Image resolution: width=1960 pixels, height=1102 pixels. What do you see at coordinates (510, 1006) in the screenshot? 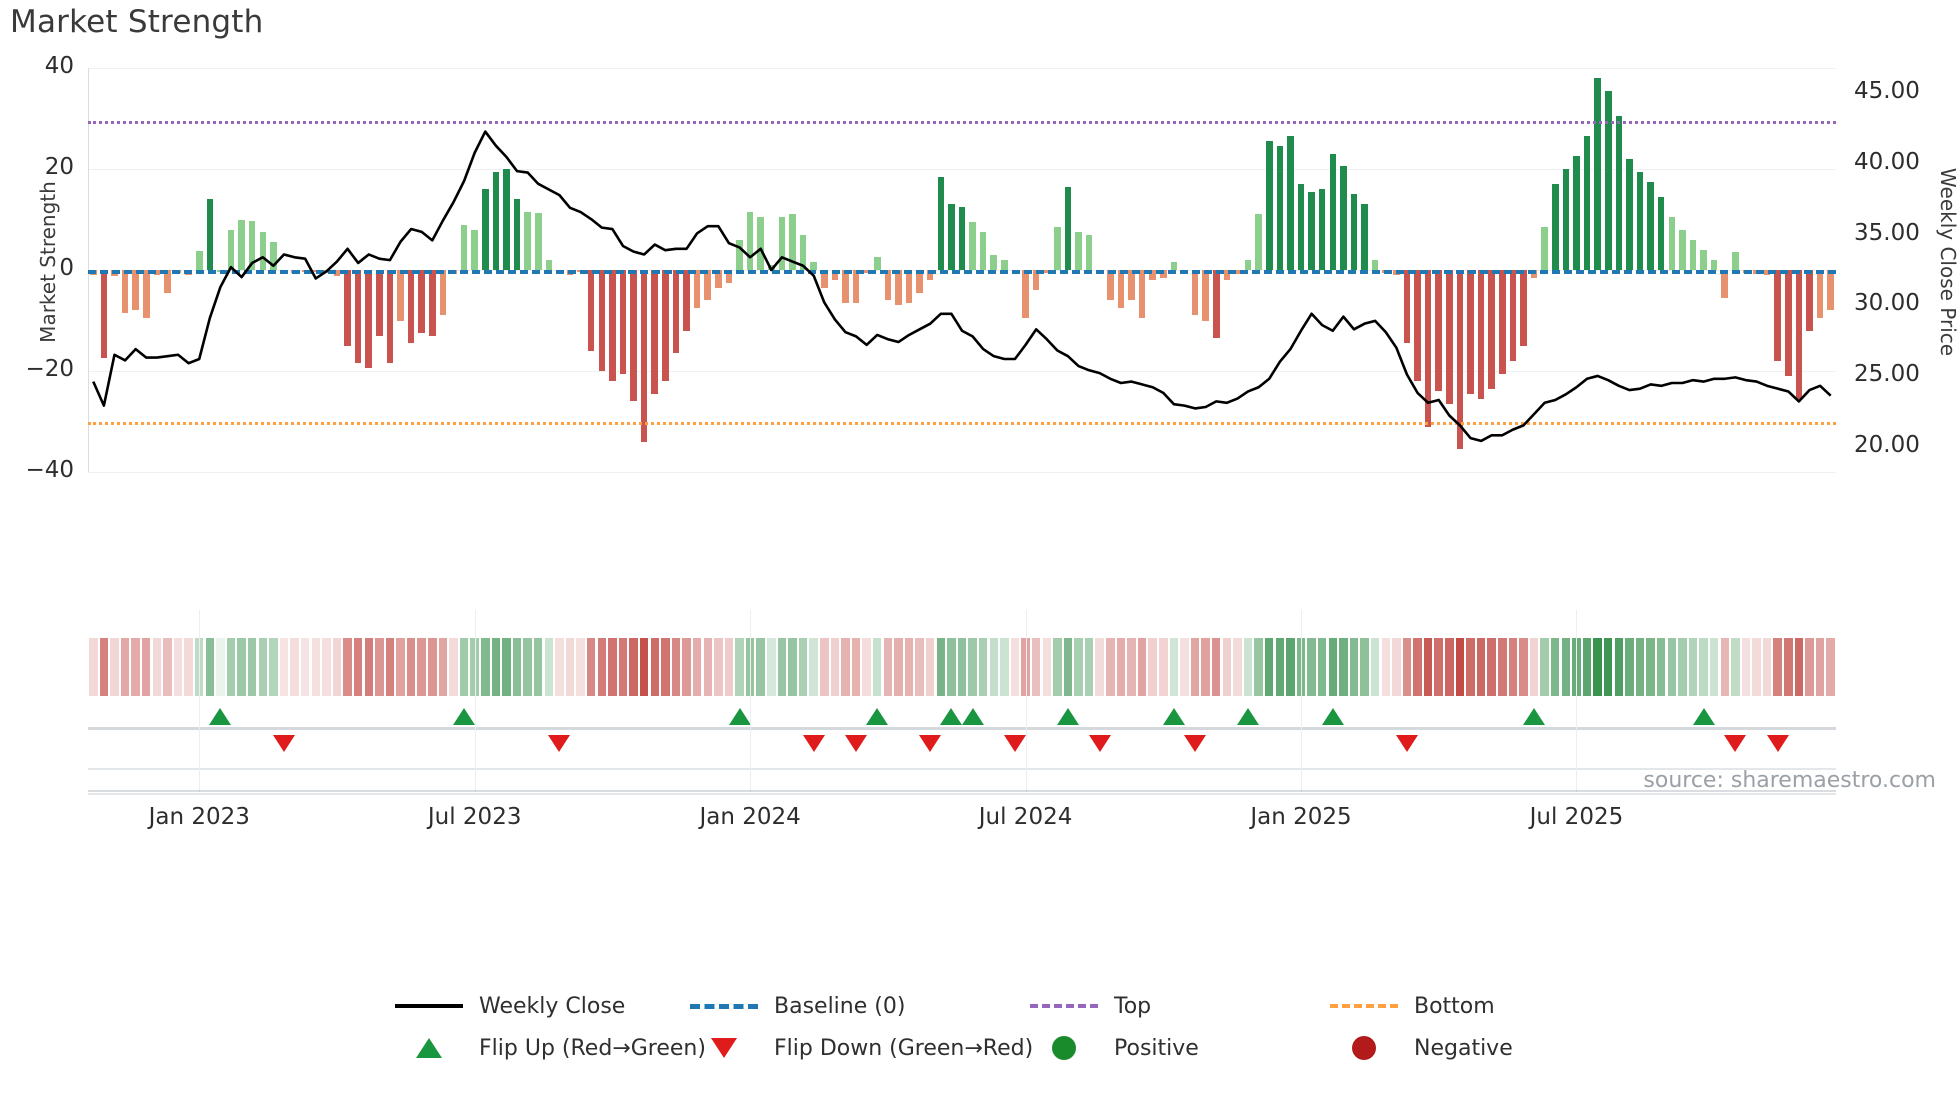
I see `legend-item-weekly-close: Weekly Close` at bounding box center [510, 1006].